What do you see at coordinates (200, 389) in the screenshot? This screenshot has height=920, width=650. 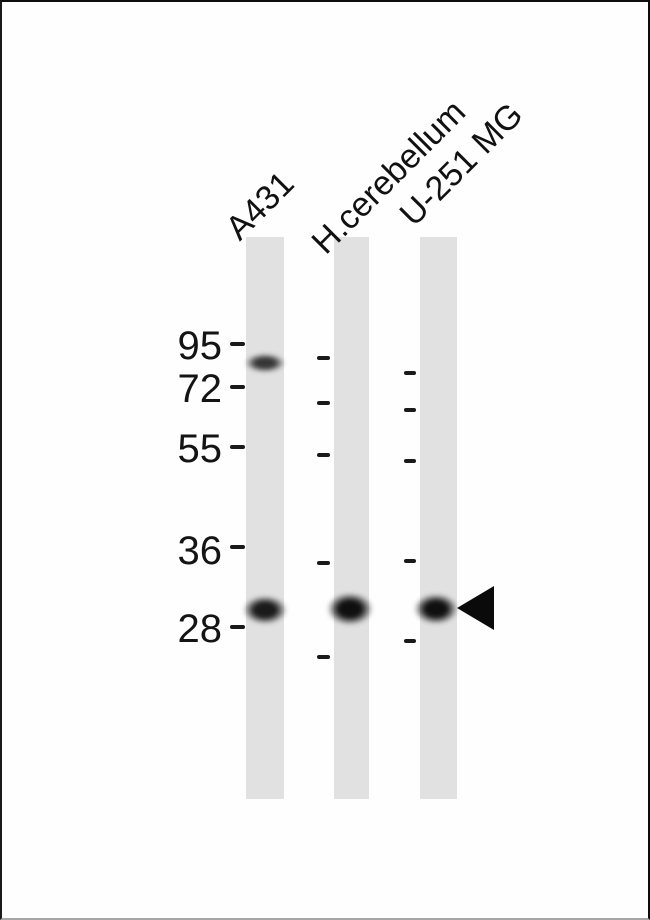 I see `mw-label: 72` at bounding box center [200, 389].